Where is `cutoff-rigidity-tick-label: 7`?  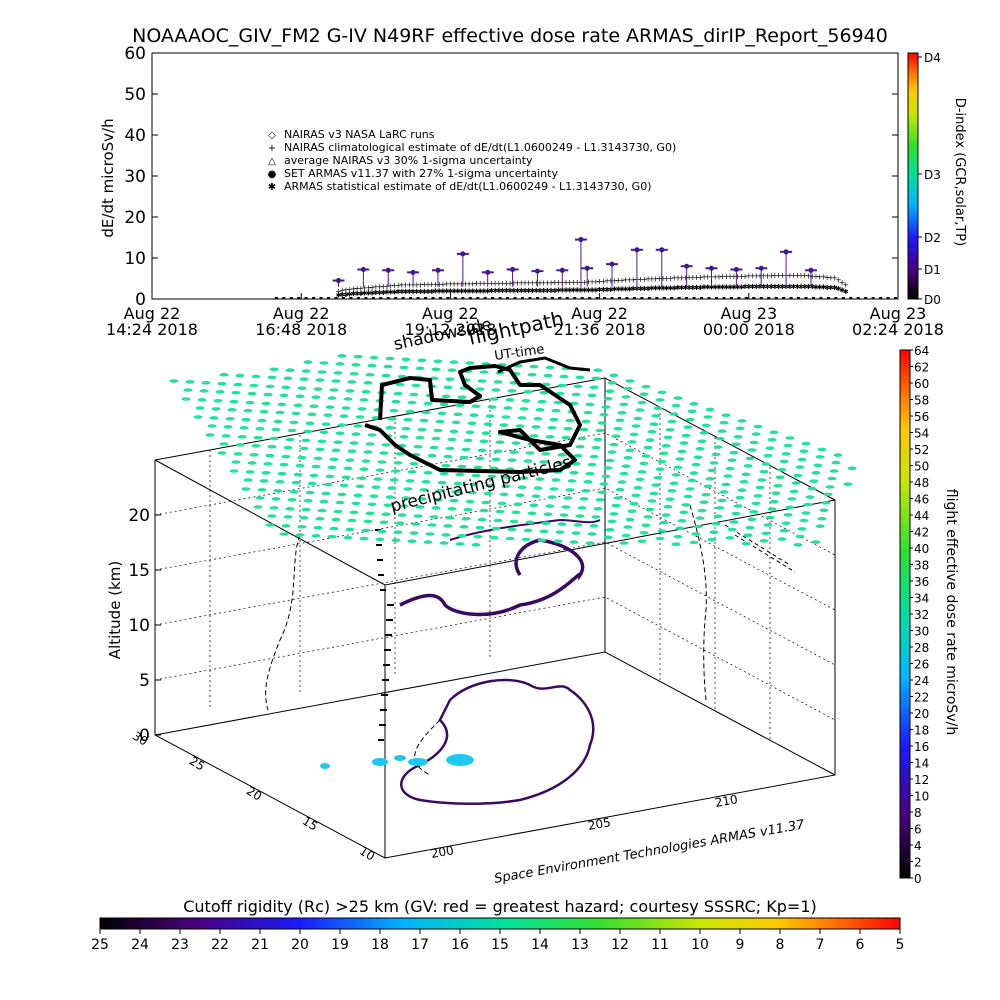 cutoff-rigidity-tick-label: 7 is located at coordinates (820, 945).